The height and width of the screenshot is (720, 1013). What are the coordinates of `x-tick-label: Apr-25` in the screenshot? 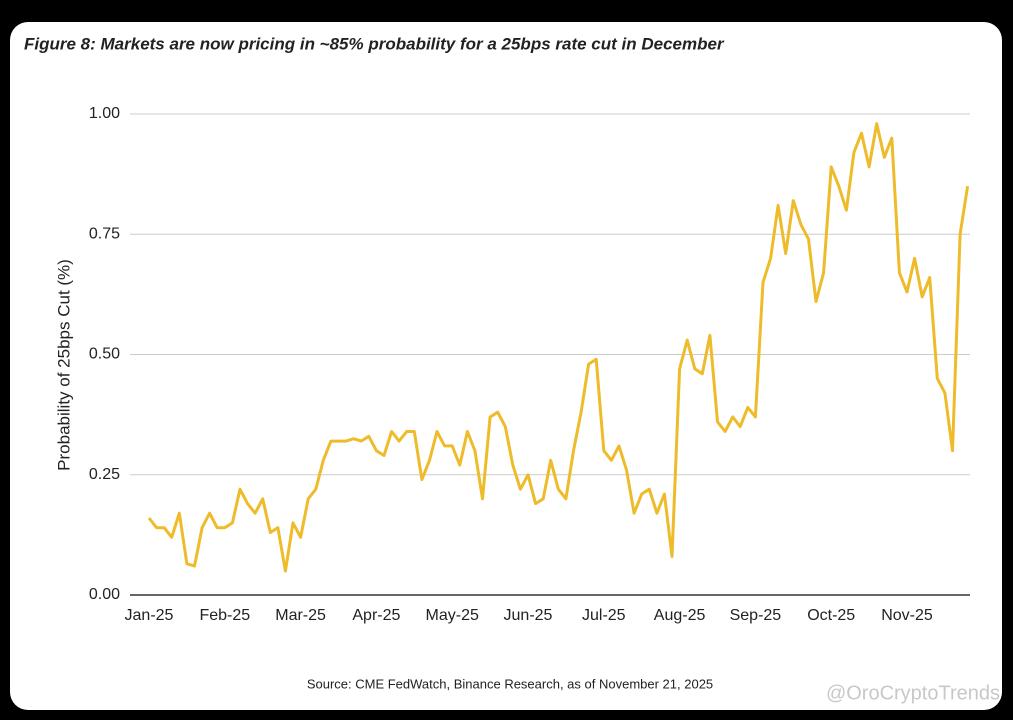 It's located at (376, 615).